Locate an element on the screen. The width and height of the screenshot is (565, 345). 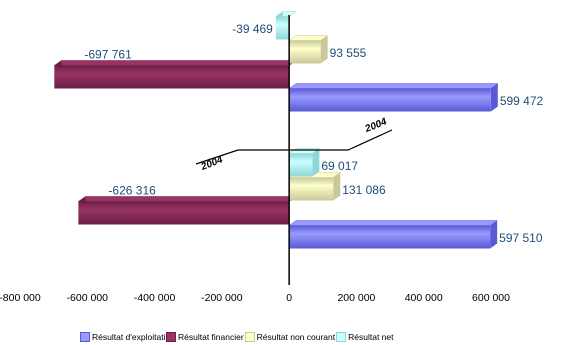
data-label-net-2004: 69 017 is located at coordinates (339, 166).